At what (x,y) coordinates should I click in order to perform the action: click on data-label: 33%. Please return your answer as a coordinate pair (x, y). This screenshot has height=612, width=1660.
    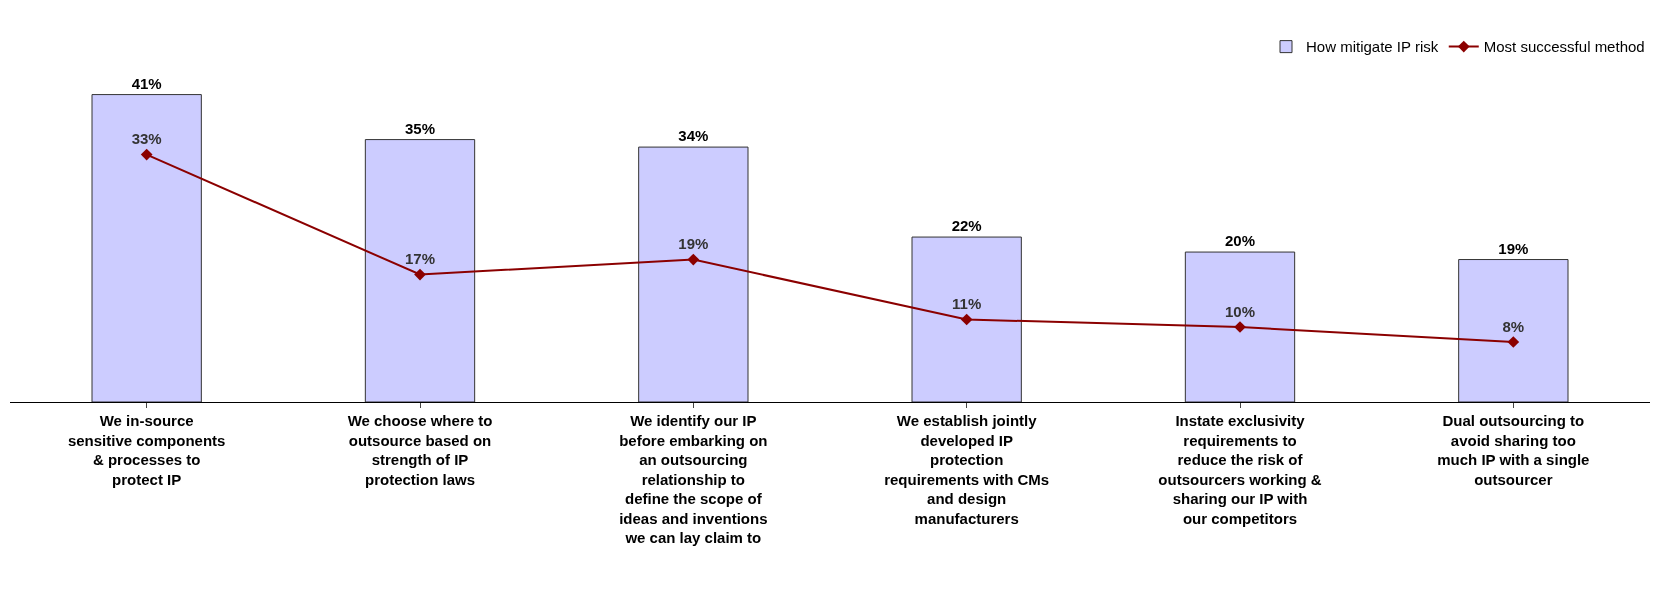
    Looking at the image, I should click on (146, 139).